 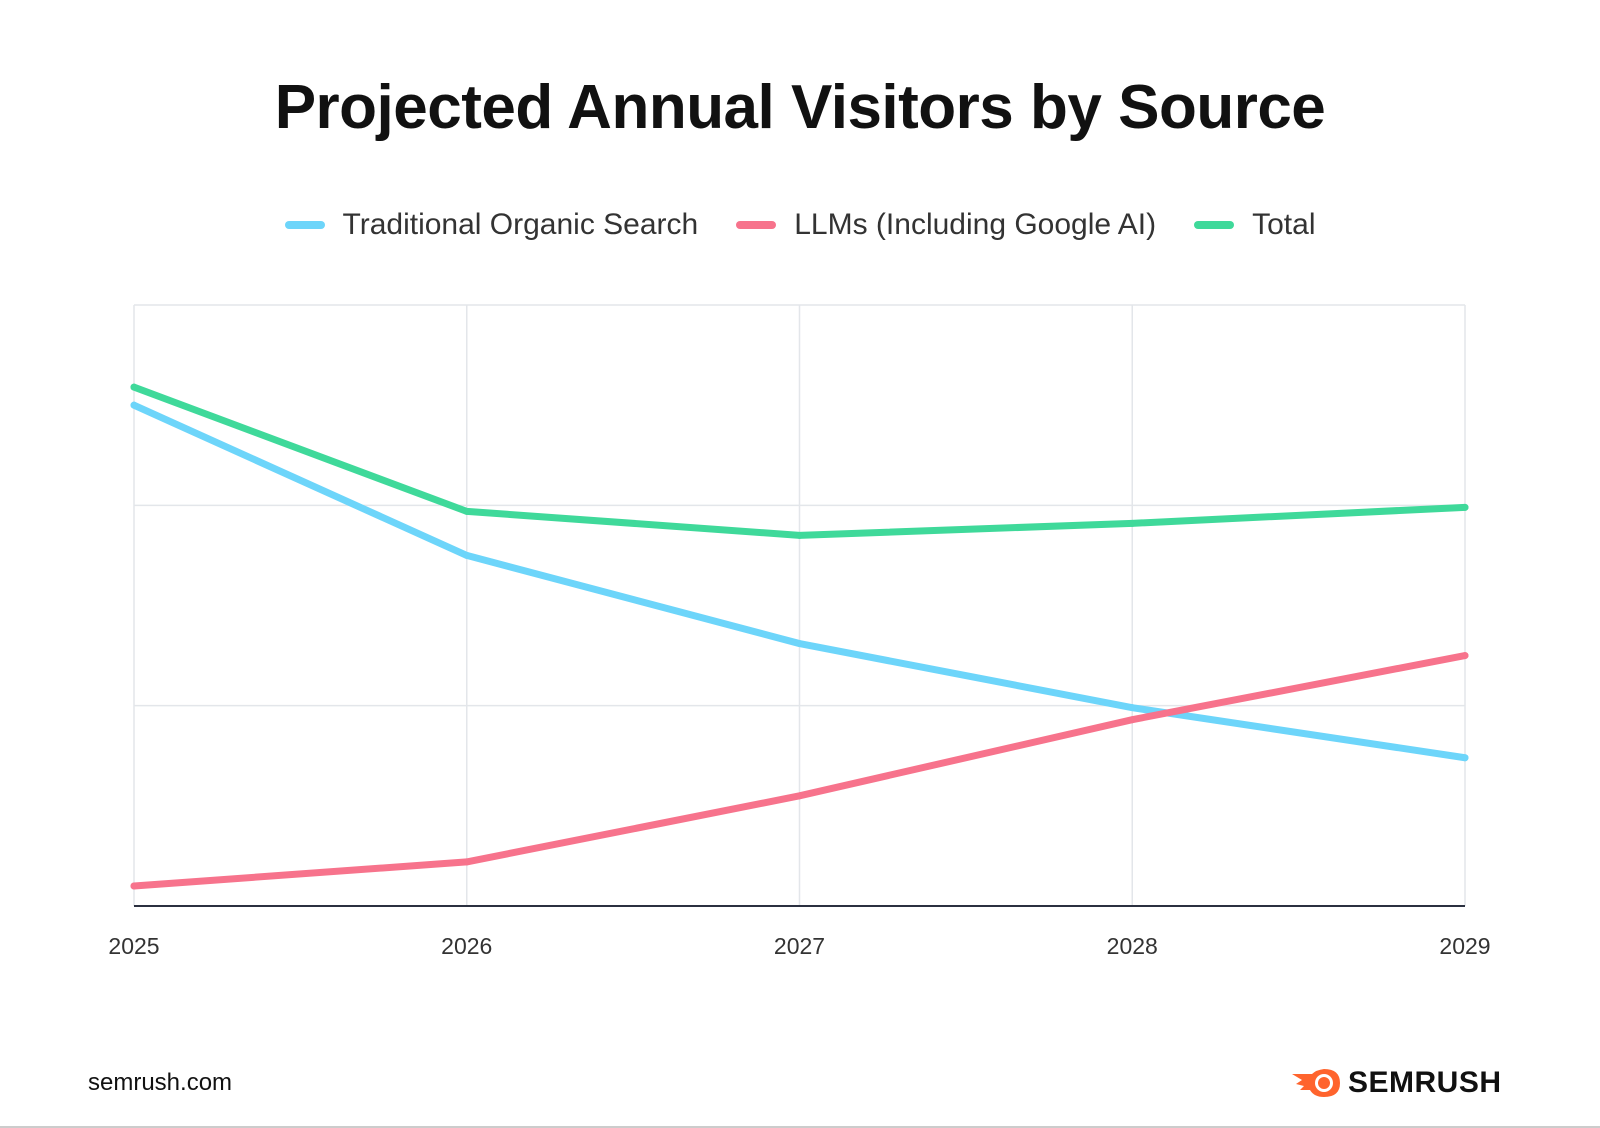 I want to click on legend-label: LLMs (Including Google AI), so click(x=975, y=224).